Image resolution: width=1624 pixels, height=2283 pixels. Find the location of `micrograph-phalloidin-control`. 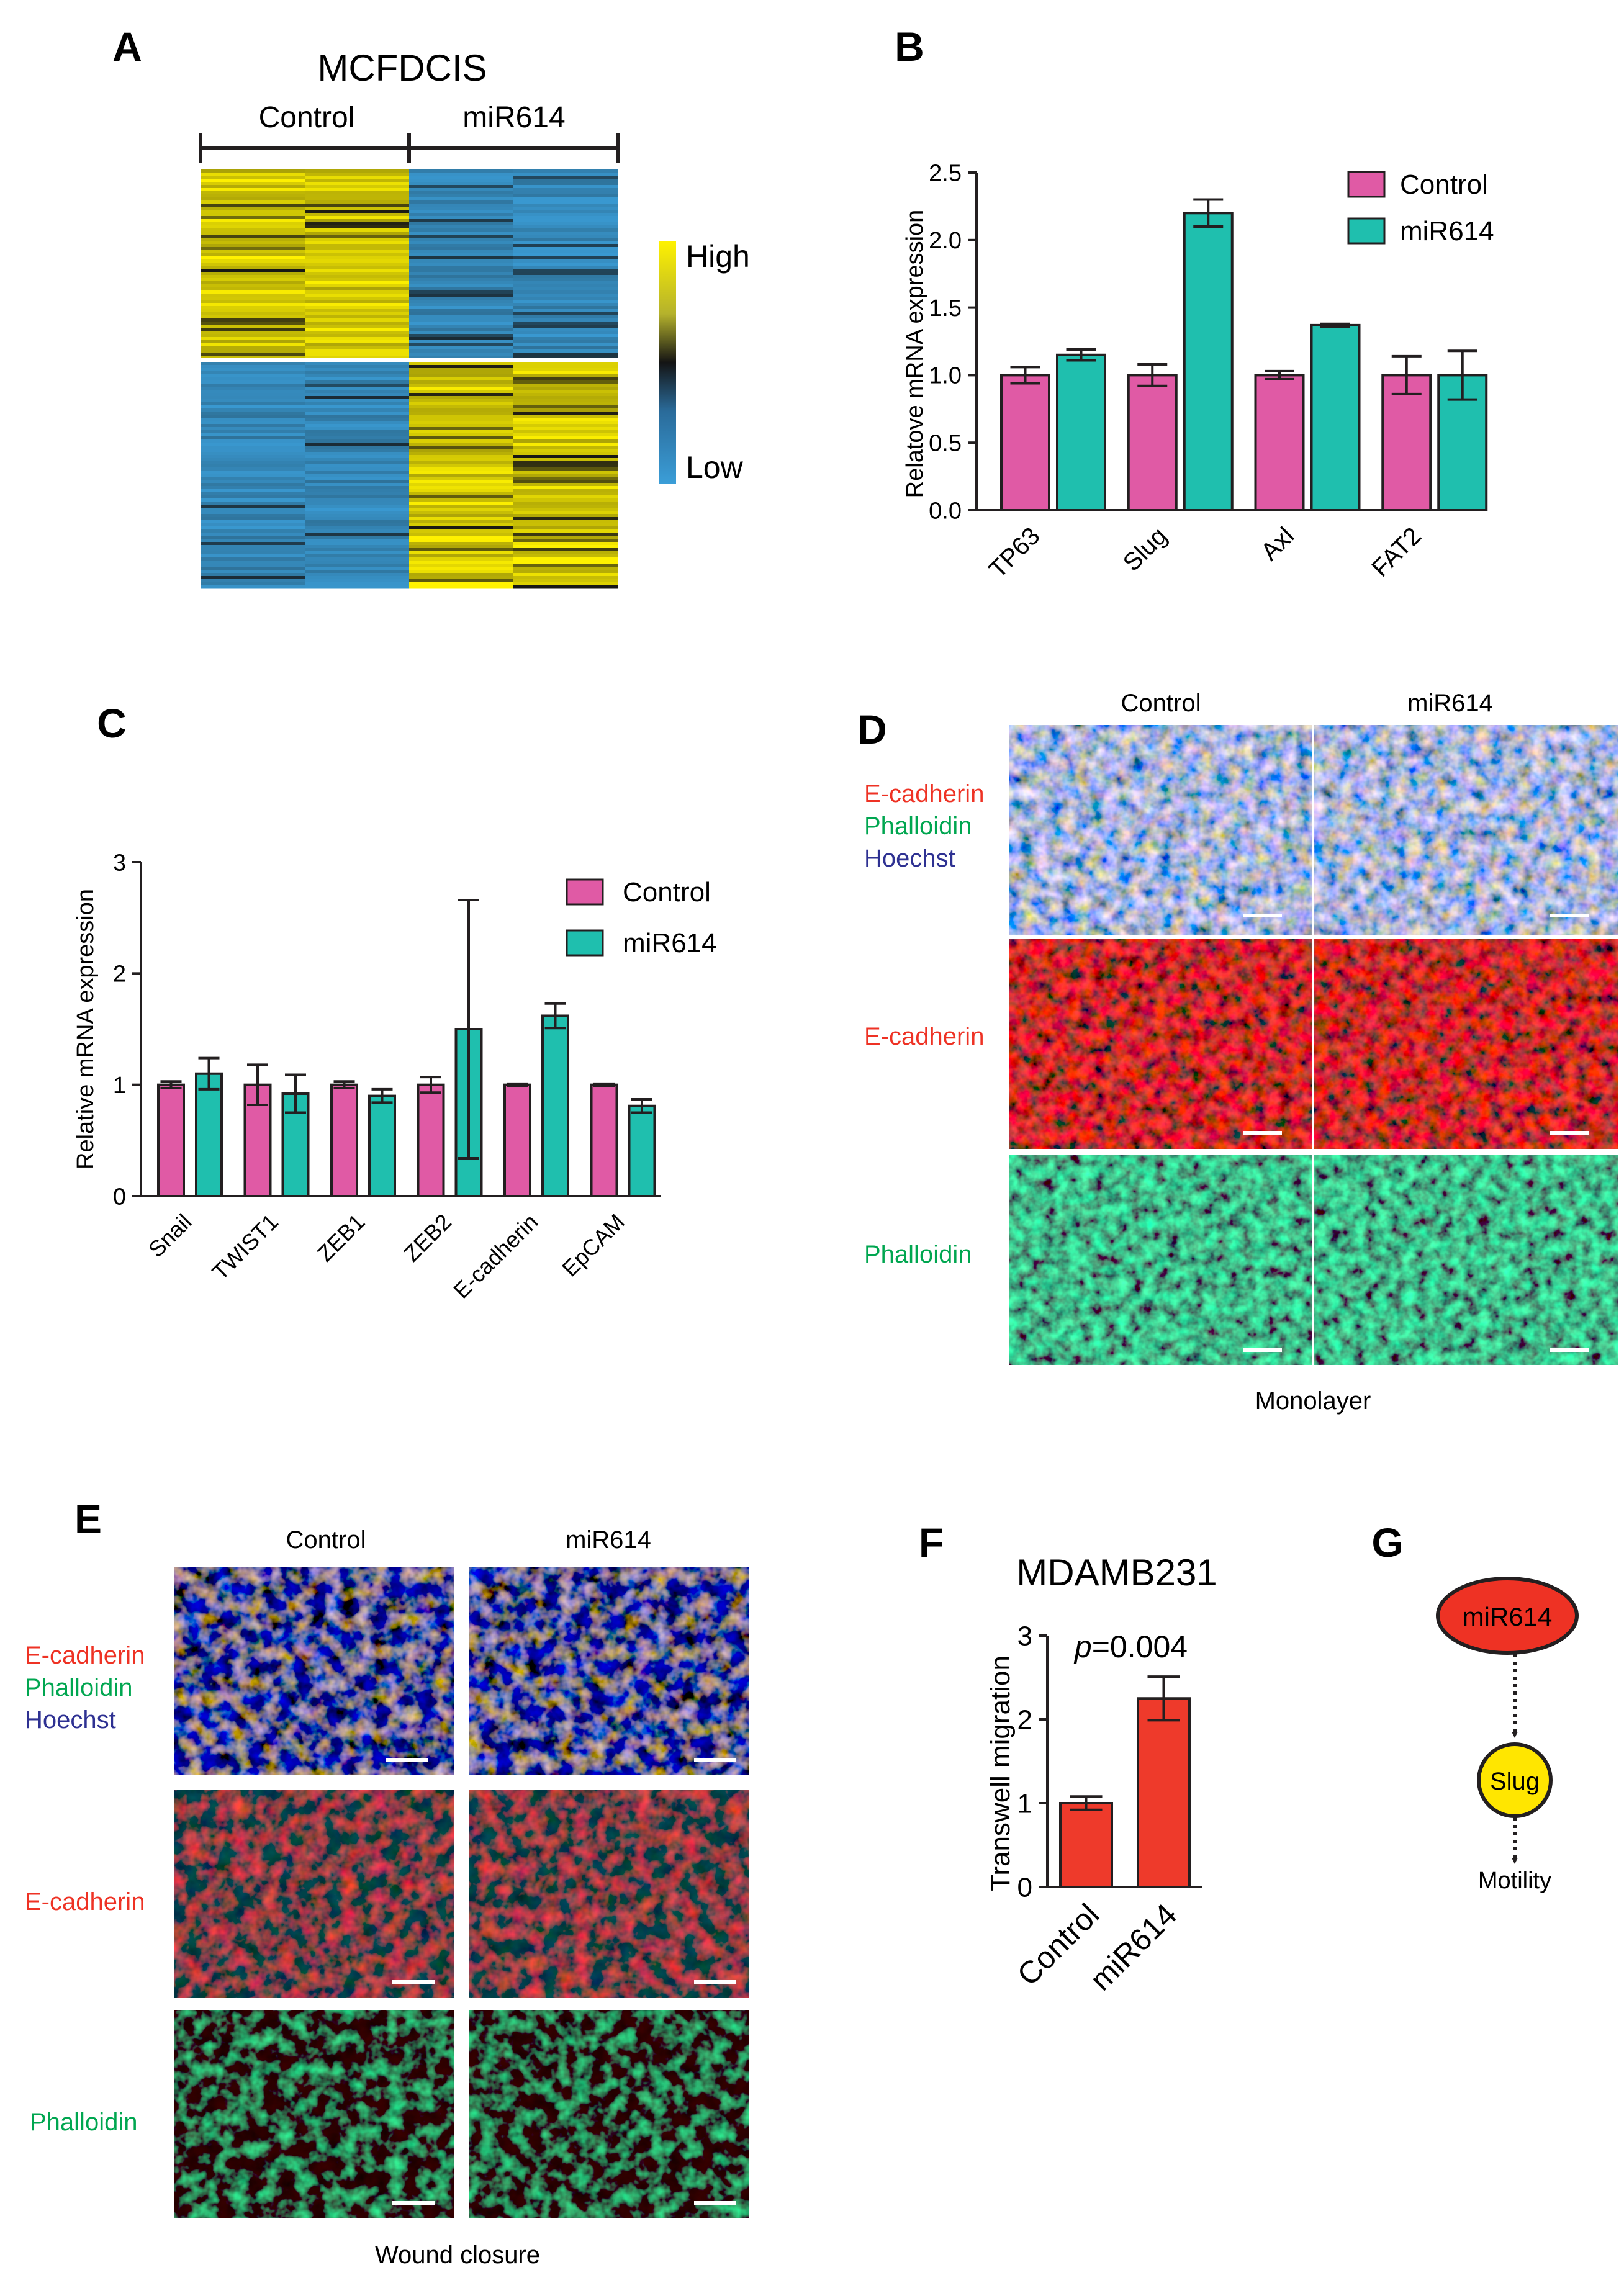

micrograph-phalloidin-control is located at coordinates (314, 2114).